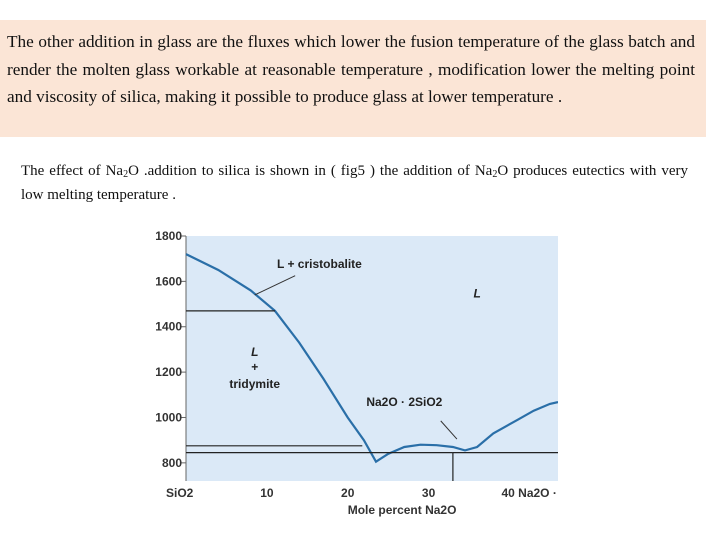 This screenshot has height=540, width=720. I want to click on x-tick-label: 40 Na2O · 2SiO2, so click(529, 493).